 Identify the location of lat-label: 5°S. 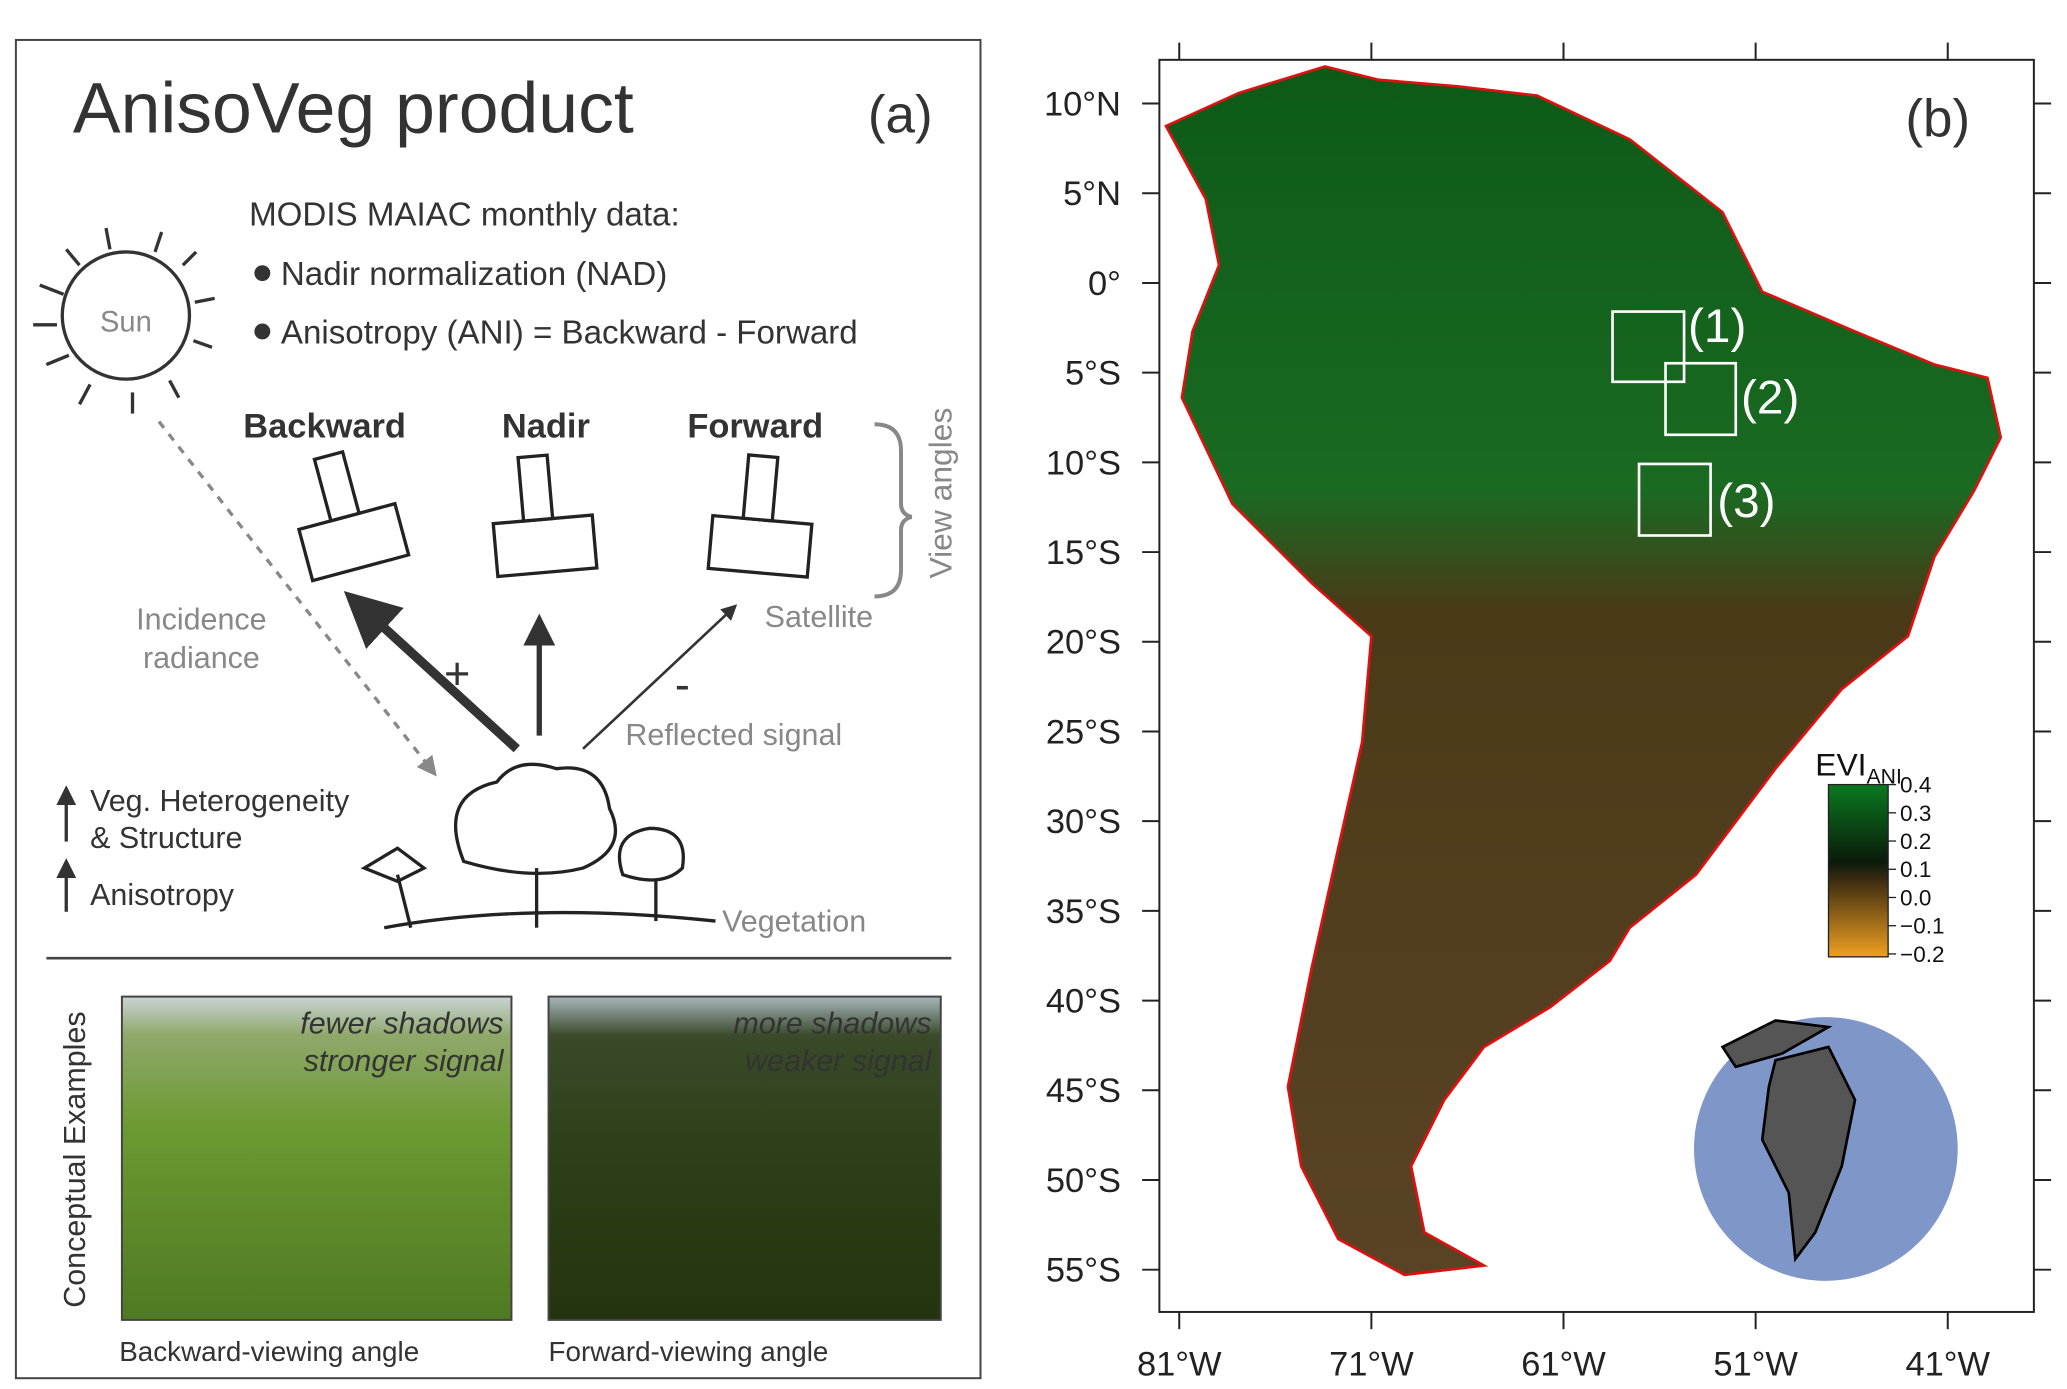
(1093, 374).